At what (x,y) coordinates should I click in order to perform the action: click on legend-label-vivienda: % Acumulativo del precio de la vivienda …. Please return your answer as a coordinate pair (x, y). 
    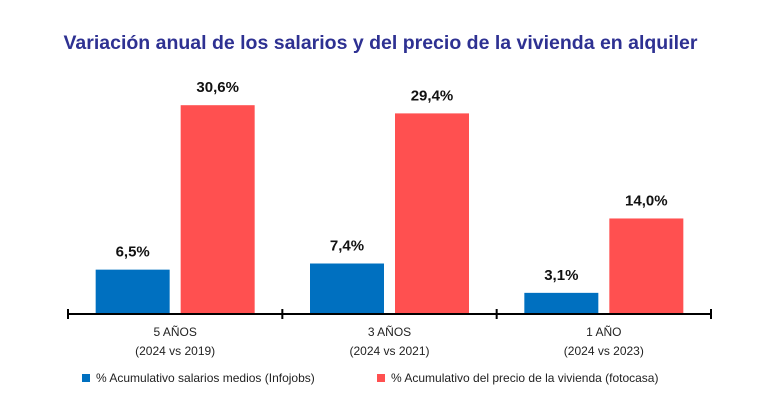
    Looking at the image, I should click on (525, 378).